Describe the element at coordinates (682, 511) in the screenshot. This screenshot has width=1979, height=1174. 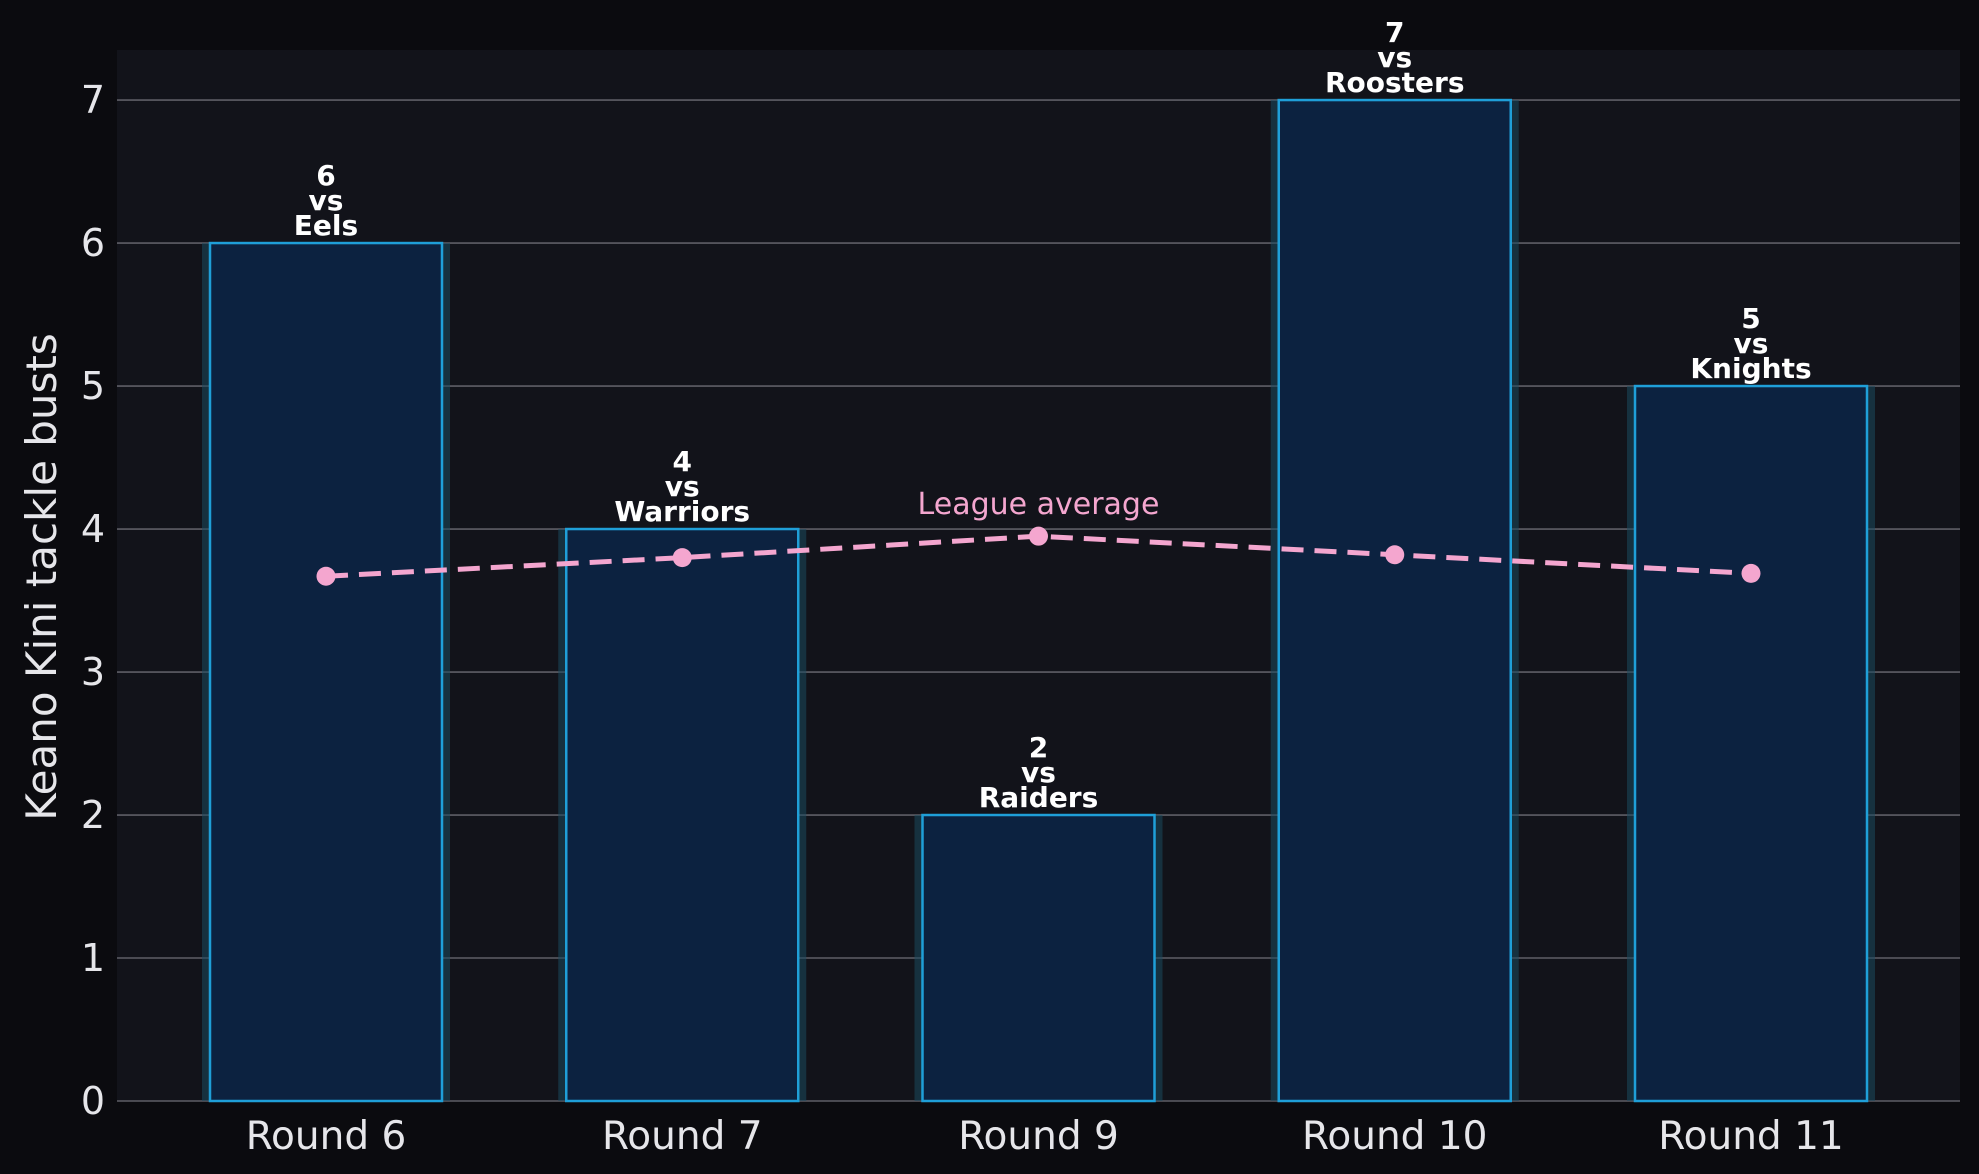
I see `bar-label: Warriors` at that location.